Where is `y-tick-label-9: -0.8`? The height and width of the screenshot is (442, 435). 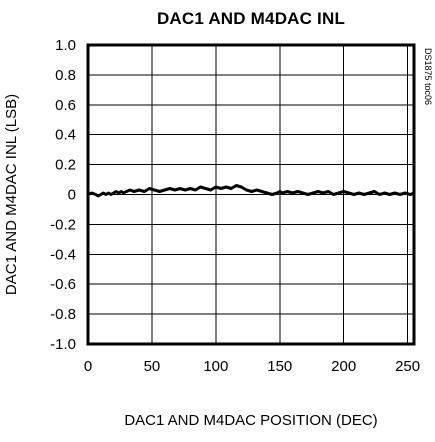 y-tick-label-9: -0.8 is located at coordinates (63, 314).